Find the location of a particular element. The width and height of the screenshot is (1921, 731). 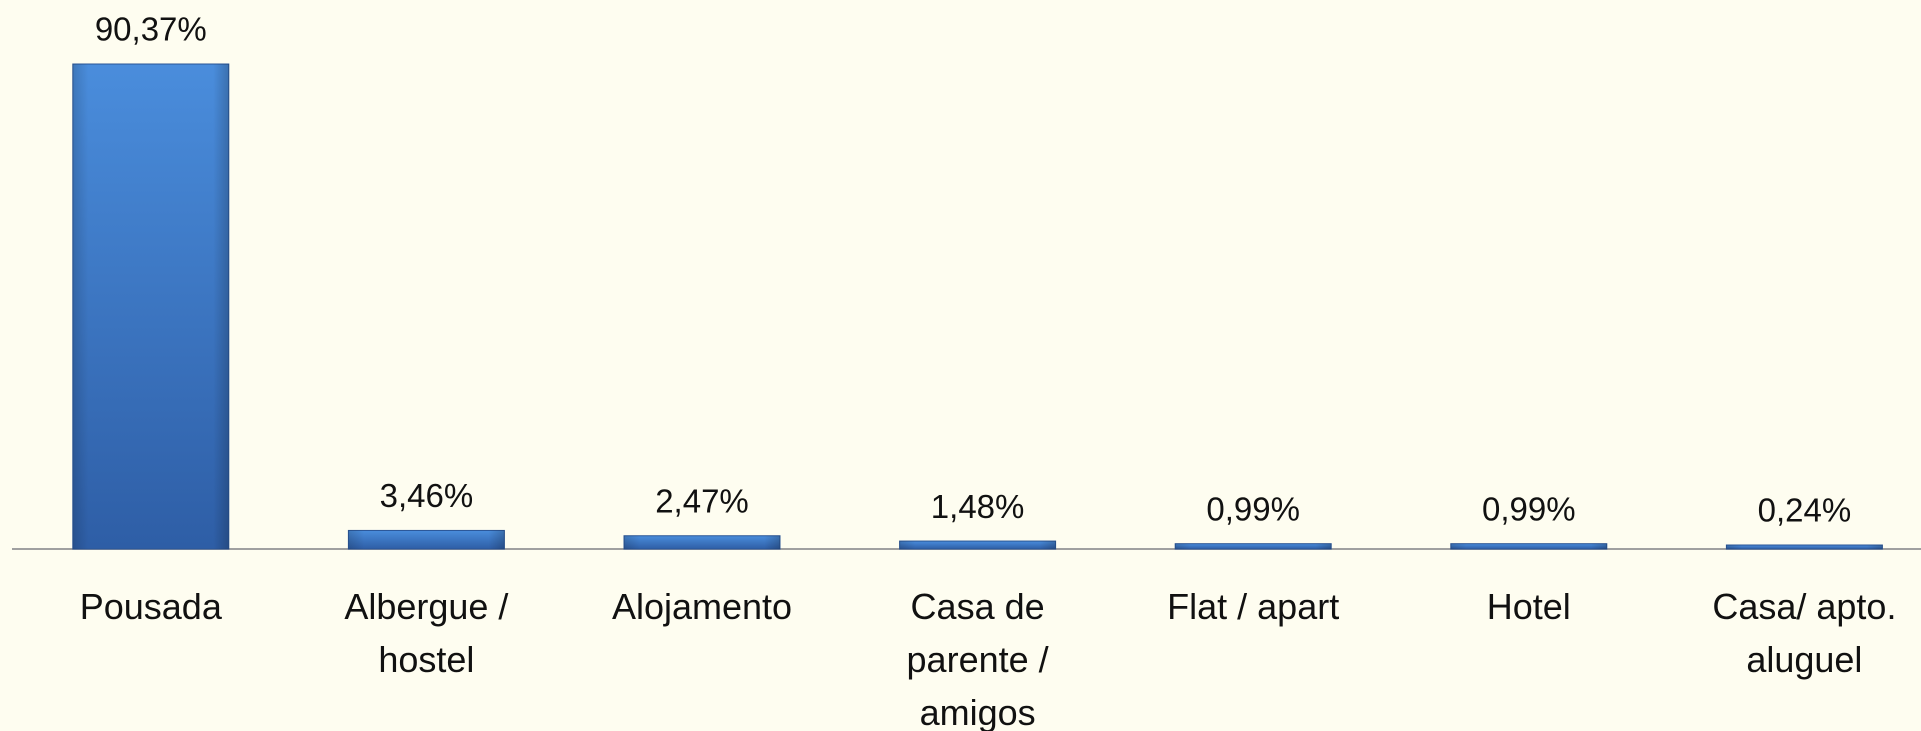

x-tick-label: Pousada is located at coordinates (150, 606).